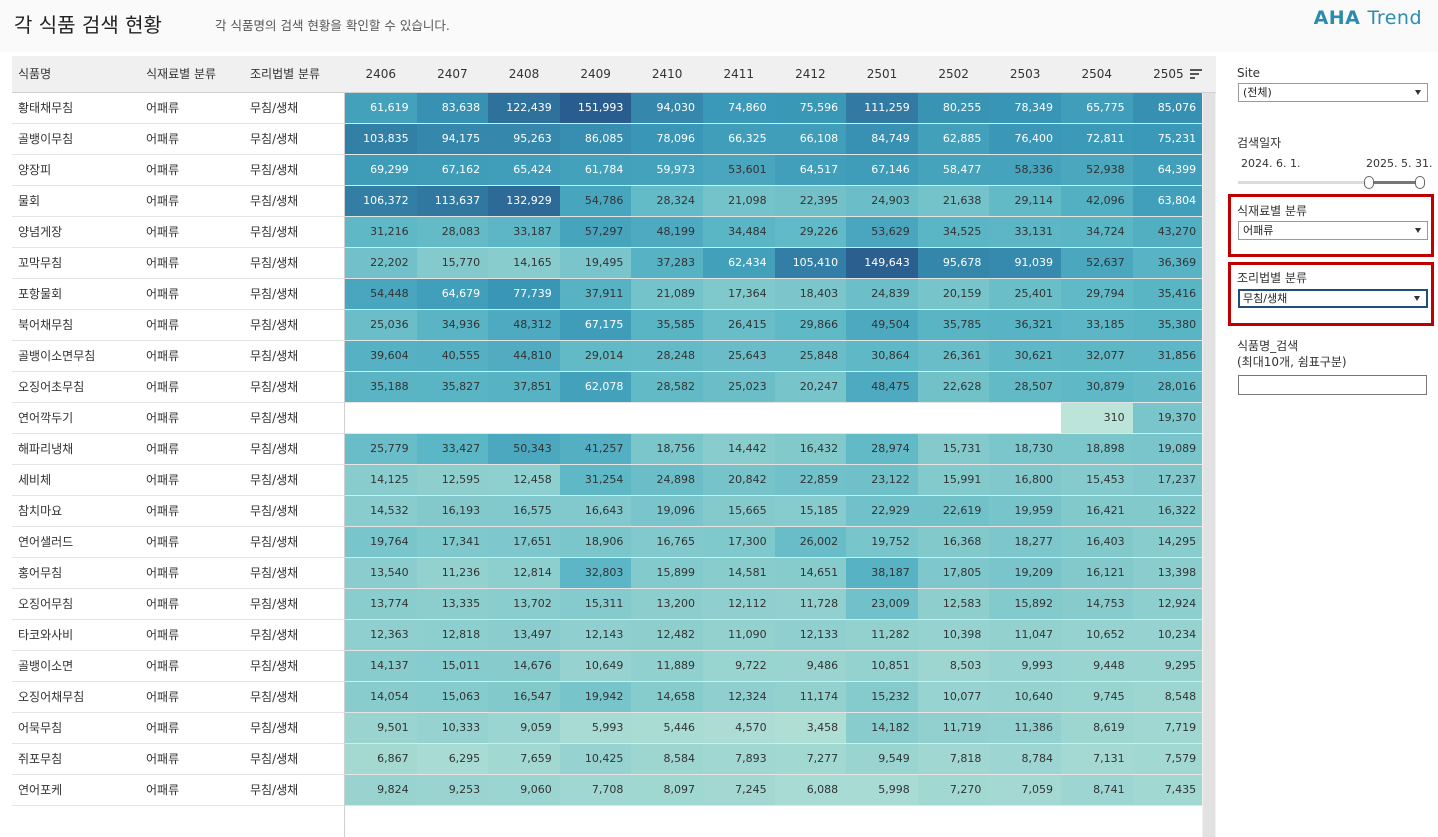  Describe the element at coordinates (1168, 139) in the screenshot. I see `value-cell: 75,231` at that location.